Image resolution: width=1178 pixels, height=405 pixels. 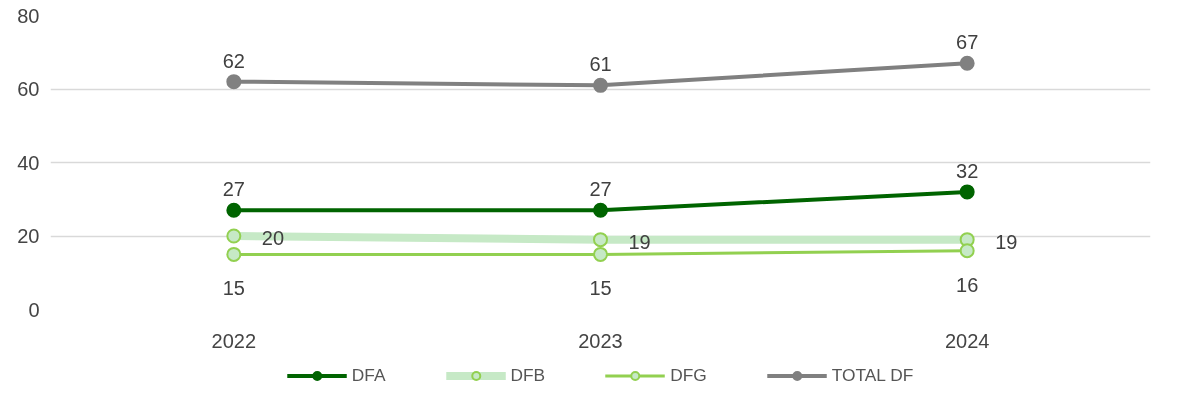 I want to click on legend-label: TOTAL DF, so click(x=872, y=375).